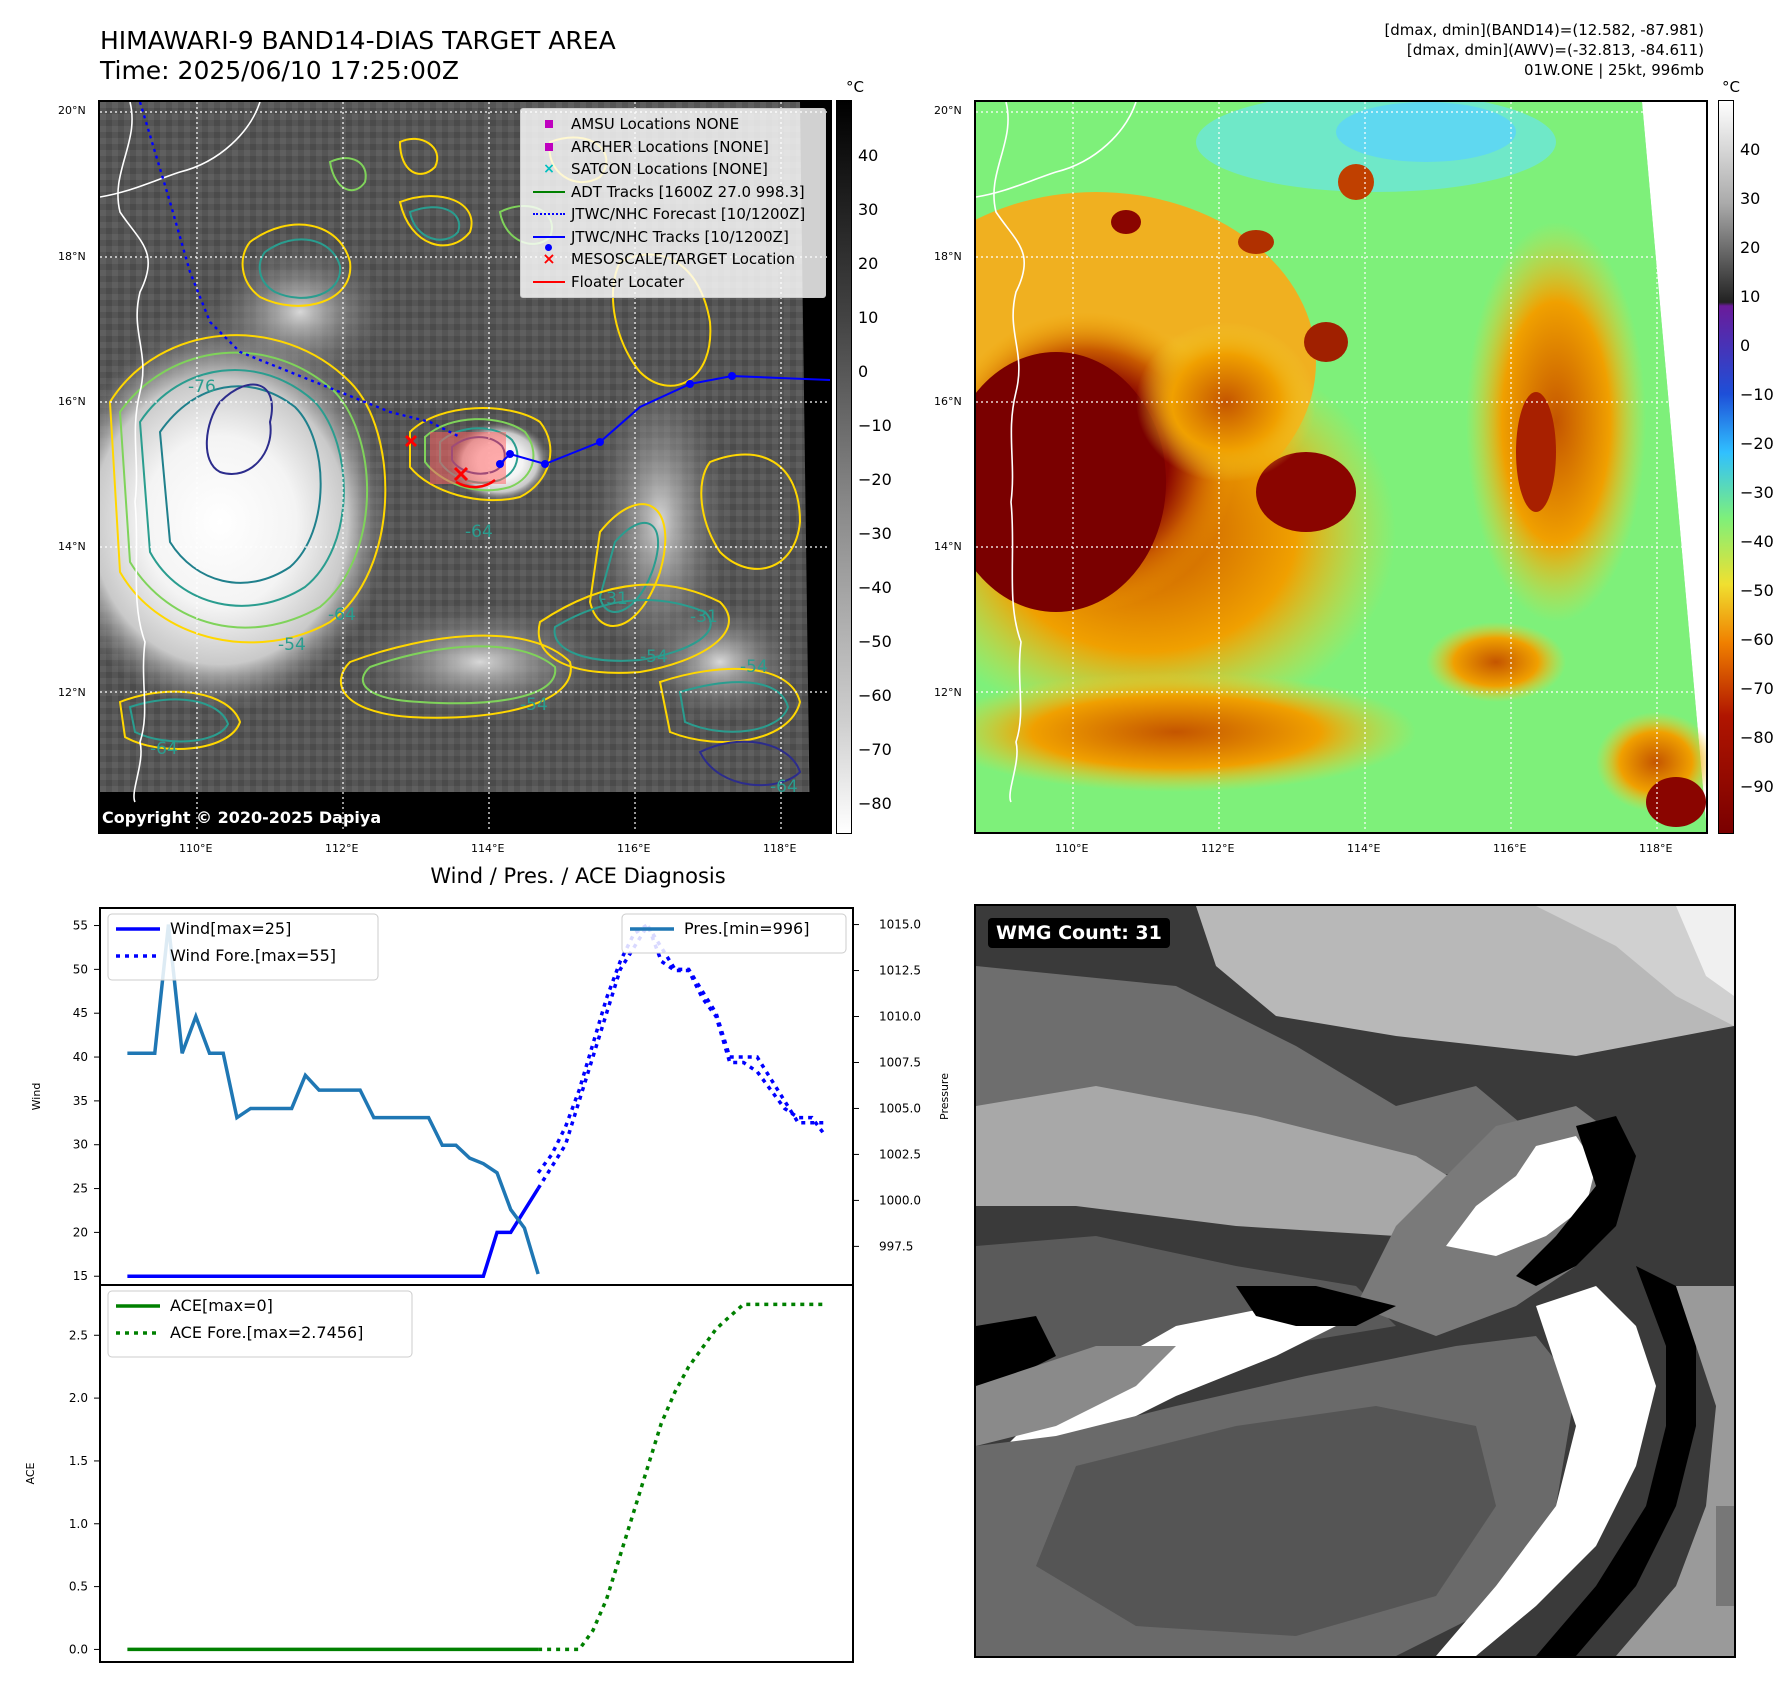 This screenshot has height=1690, width=1792. What do you see at coordinates (80, 1145) in the screenshot?
I see `wind-ytick-label: 30` at bounding box center [80, 1145].